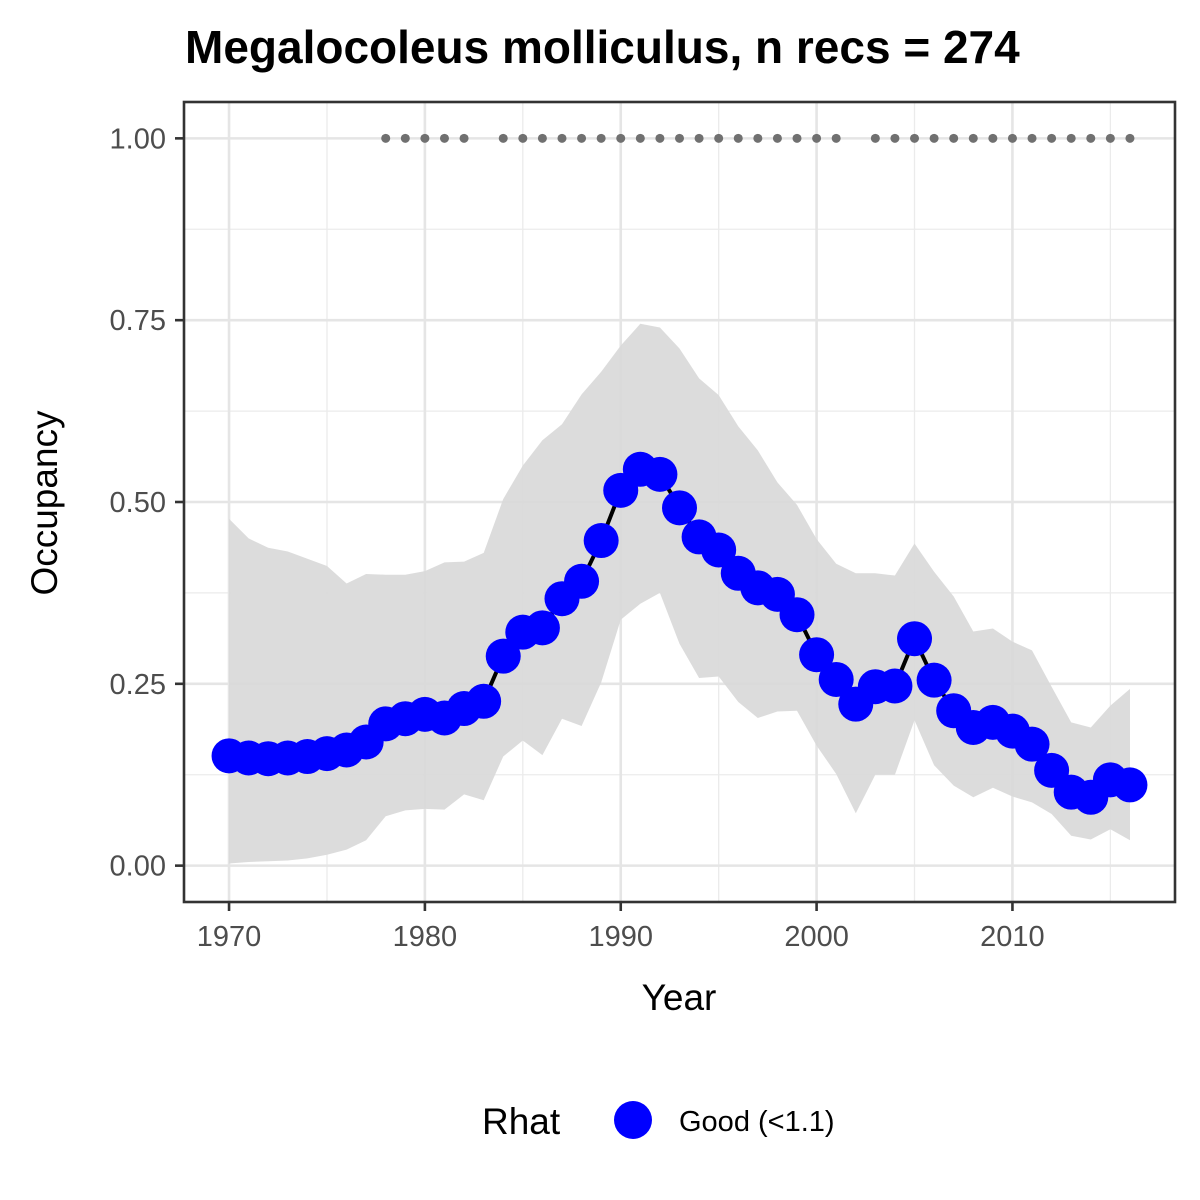  I want to click on x-axis-ticks: 1970 1980 1990 2000 2010, so click(621, 927).